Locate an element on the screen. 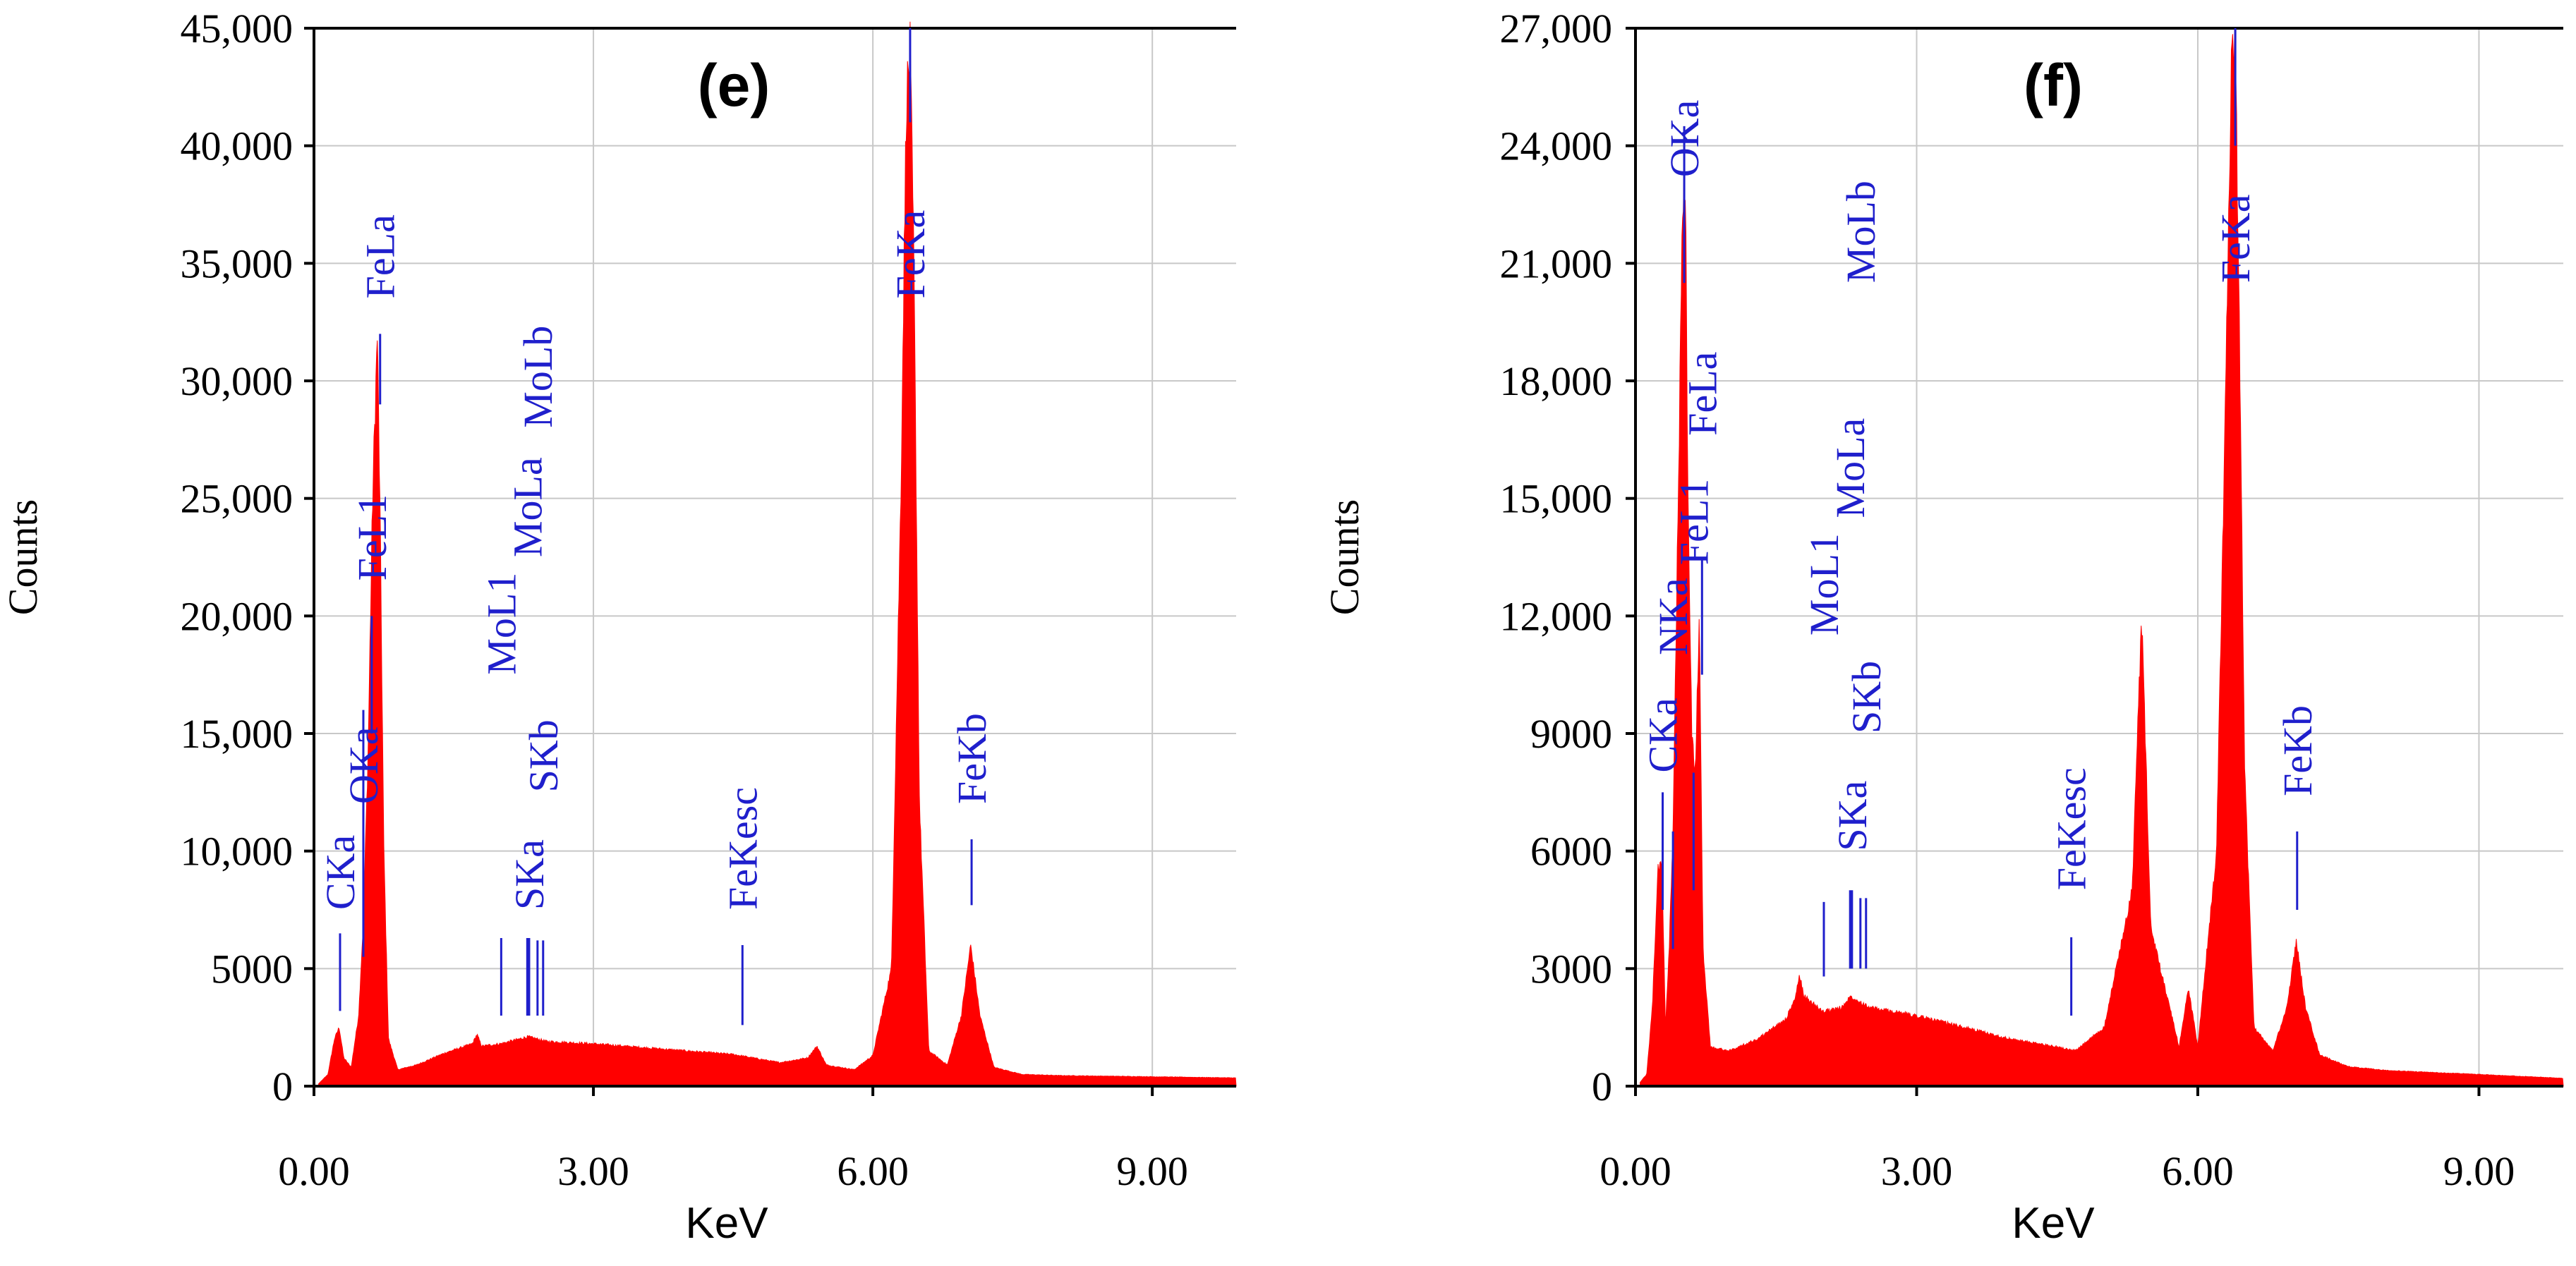  y-tick-label: 9000 is located at coordinates (1571, 734).